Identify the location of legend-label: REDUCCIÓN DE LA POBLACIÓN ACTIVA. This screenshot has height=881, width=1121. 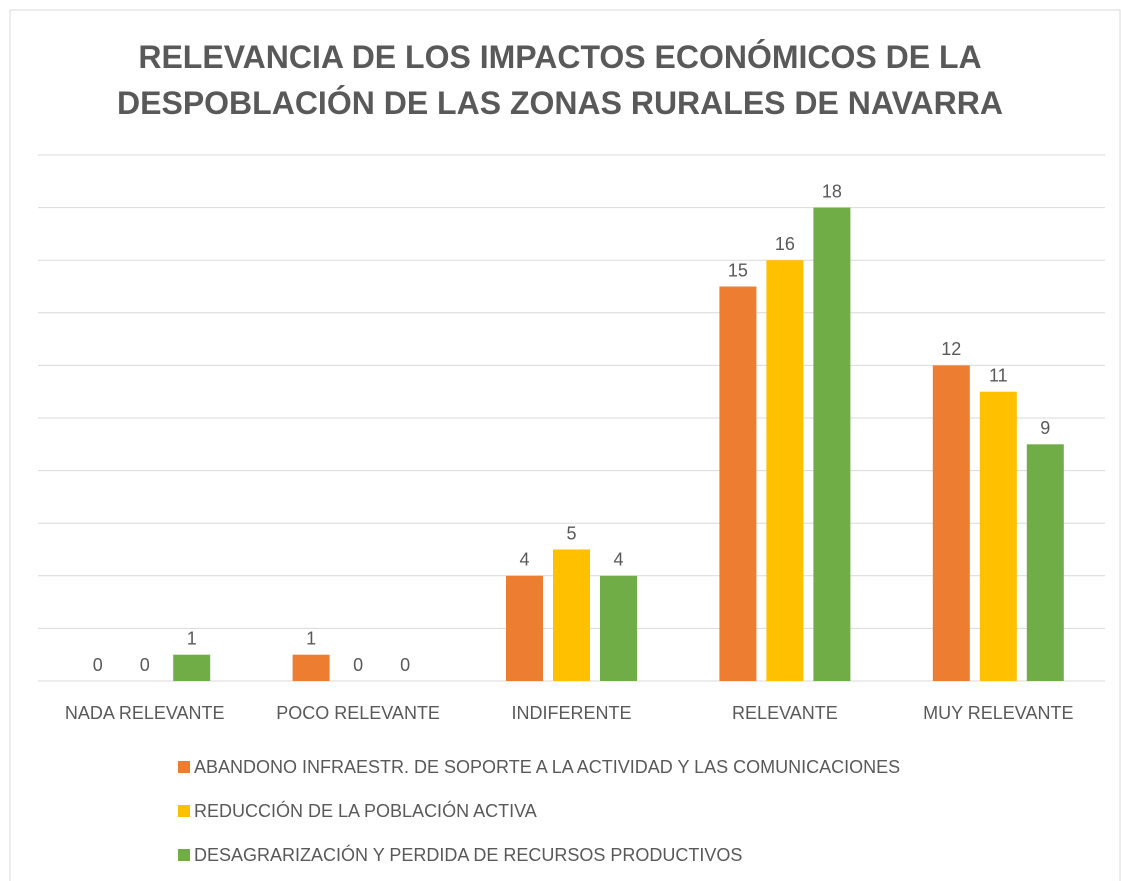
(365, 810).